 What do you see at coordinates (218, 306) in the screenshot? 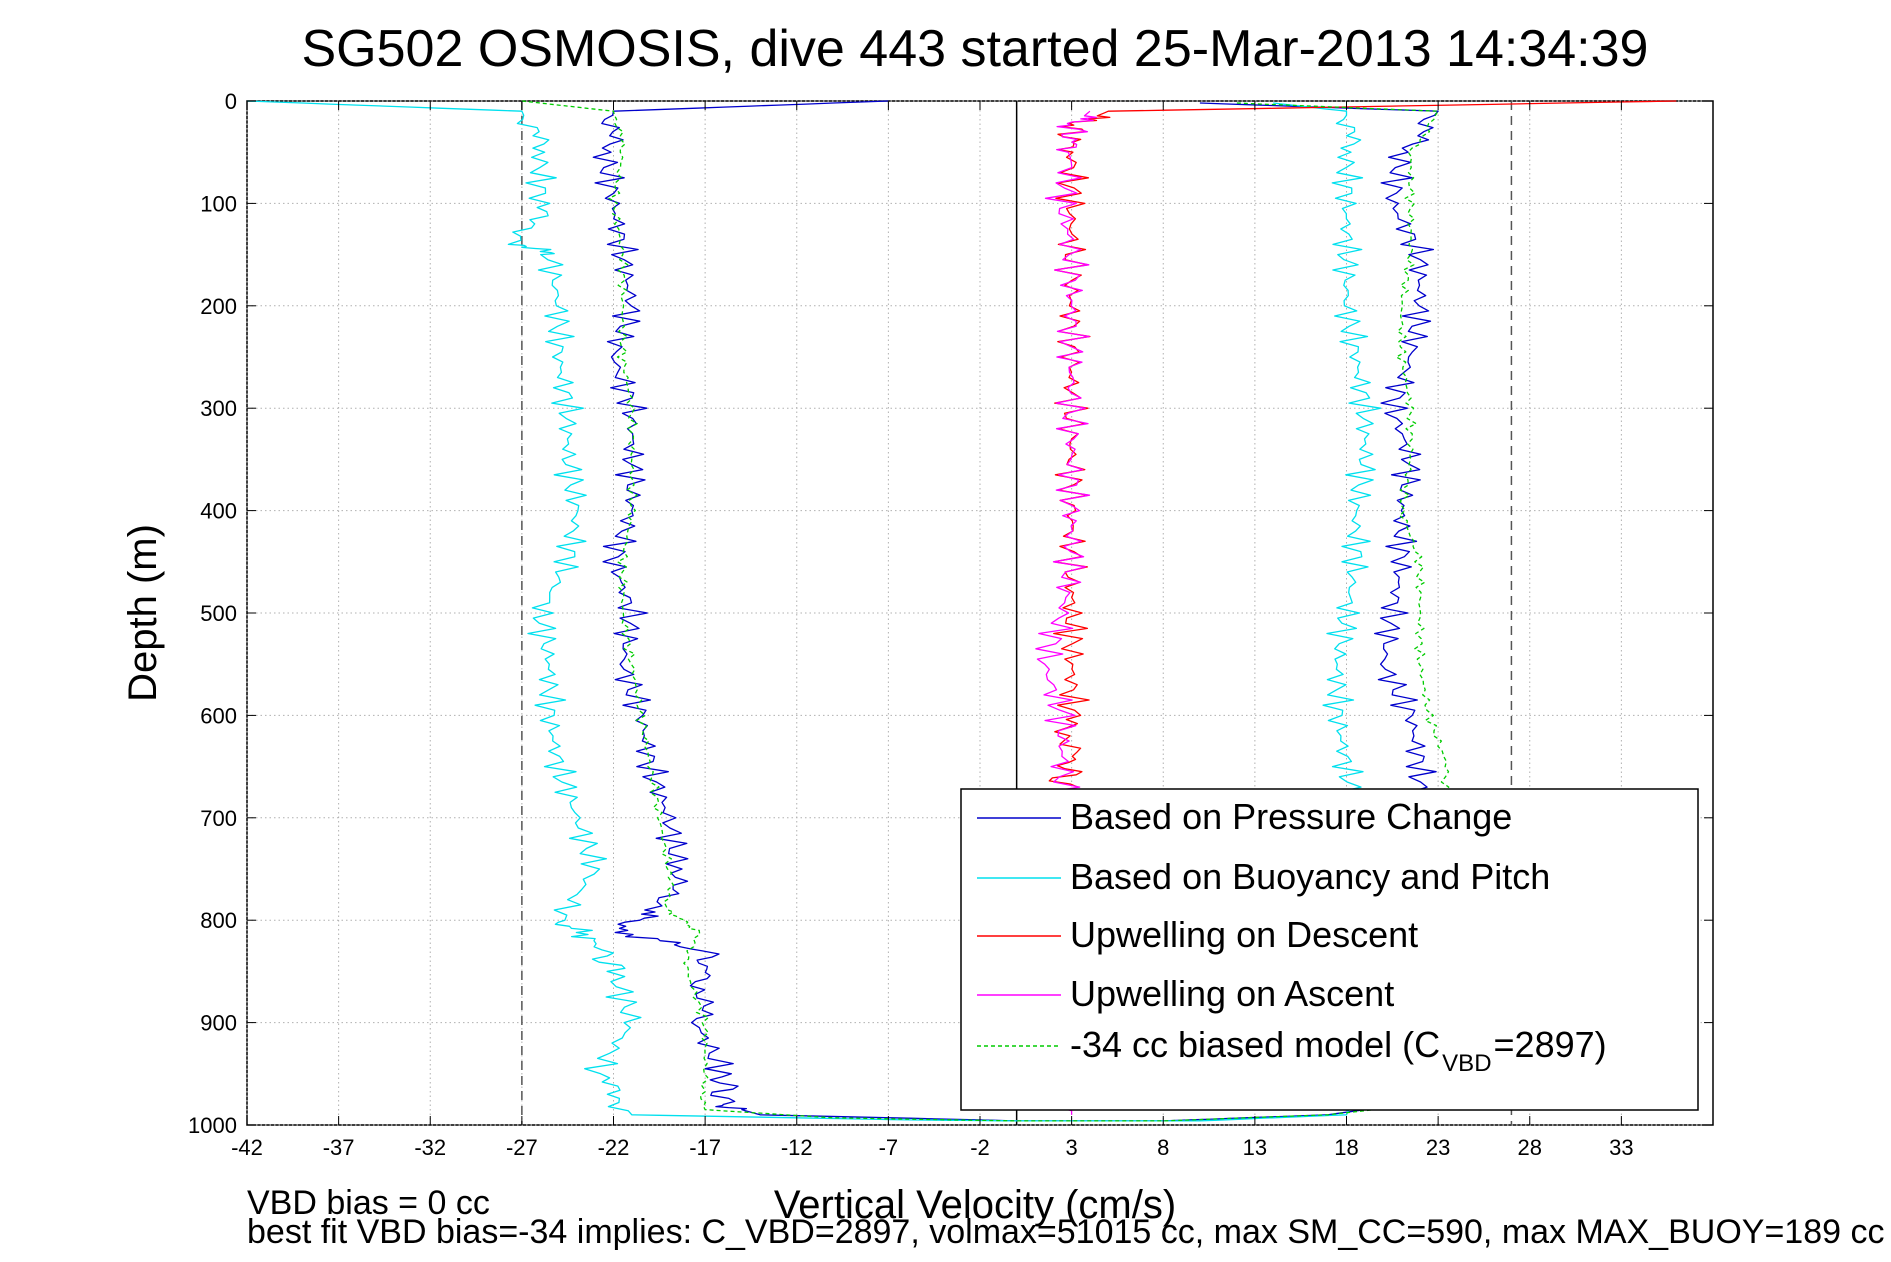
I see `y-tick-label: 200` at bounding box center [218, 306].